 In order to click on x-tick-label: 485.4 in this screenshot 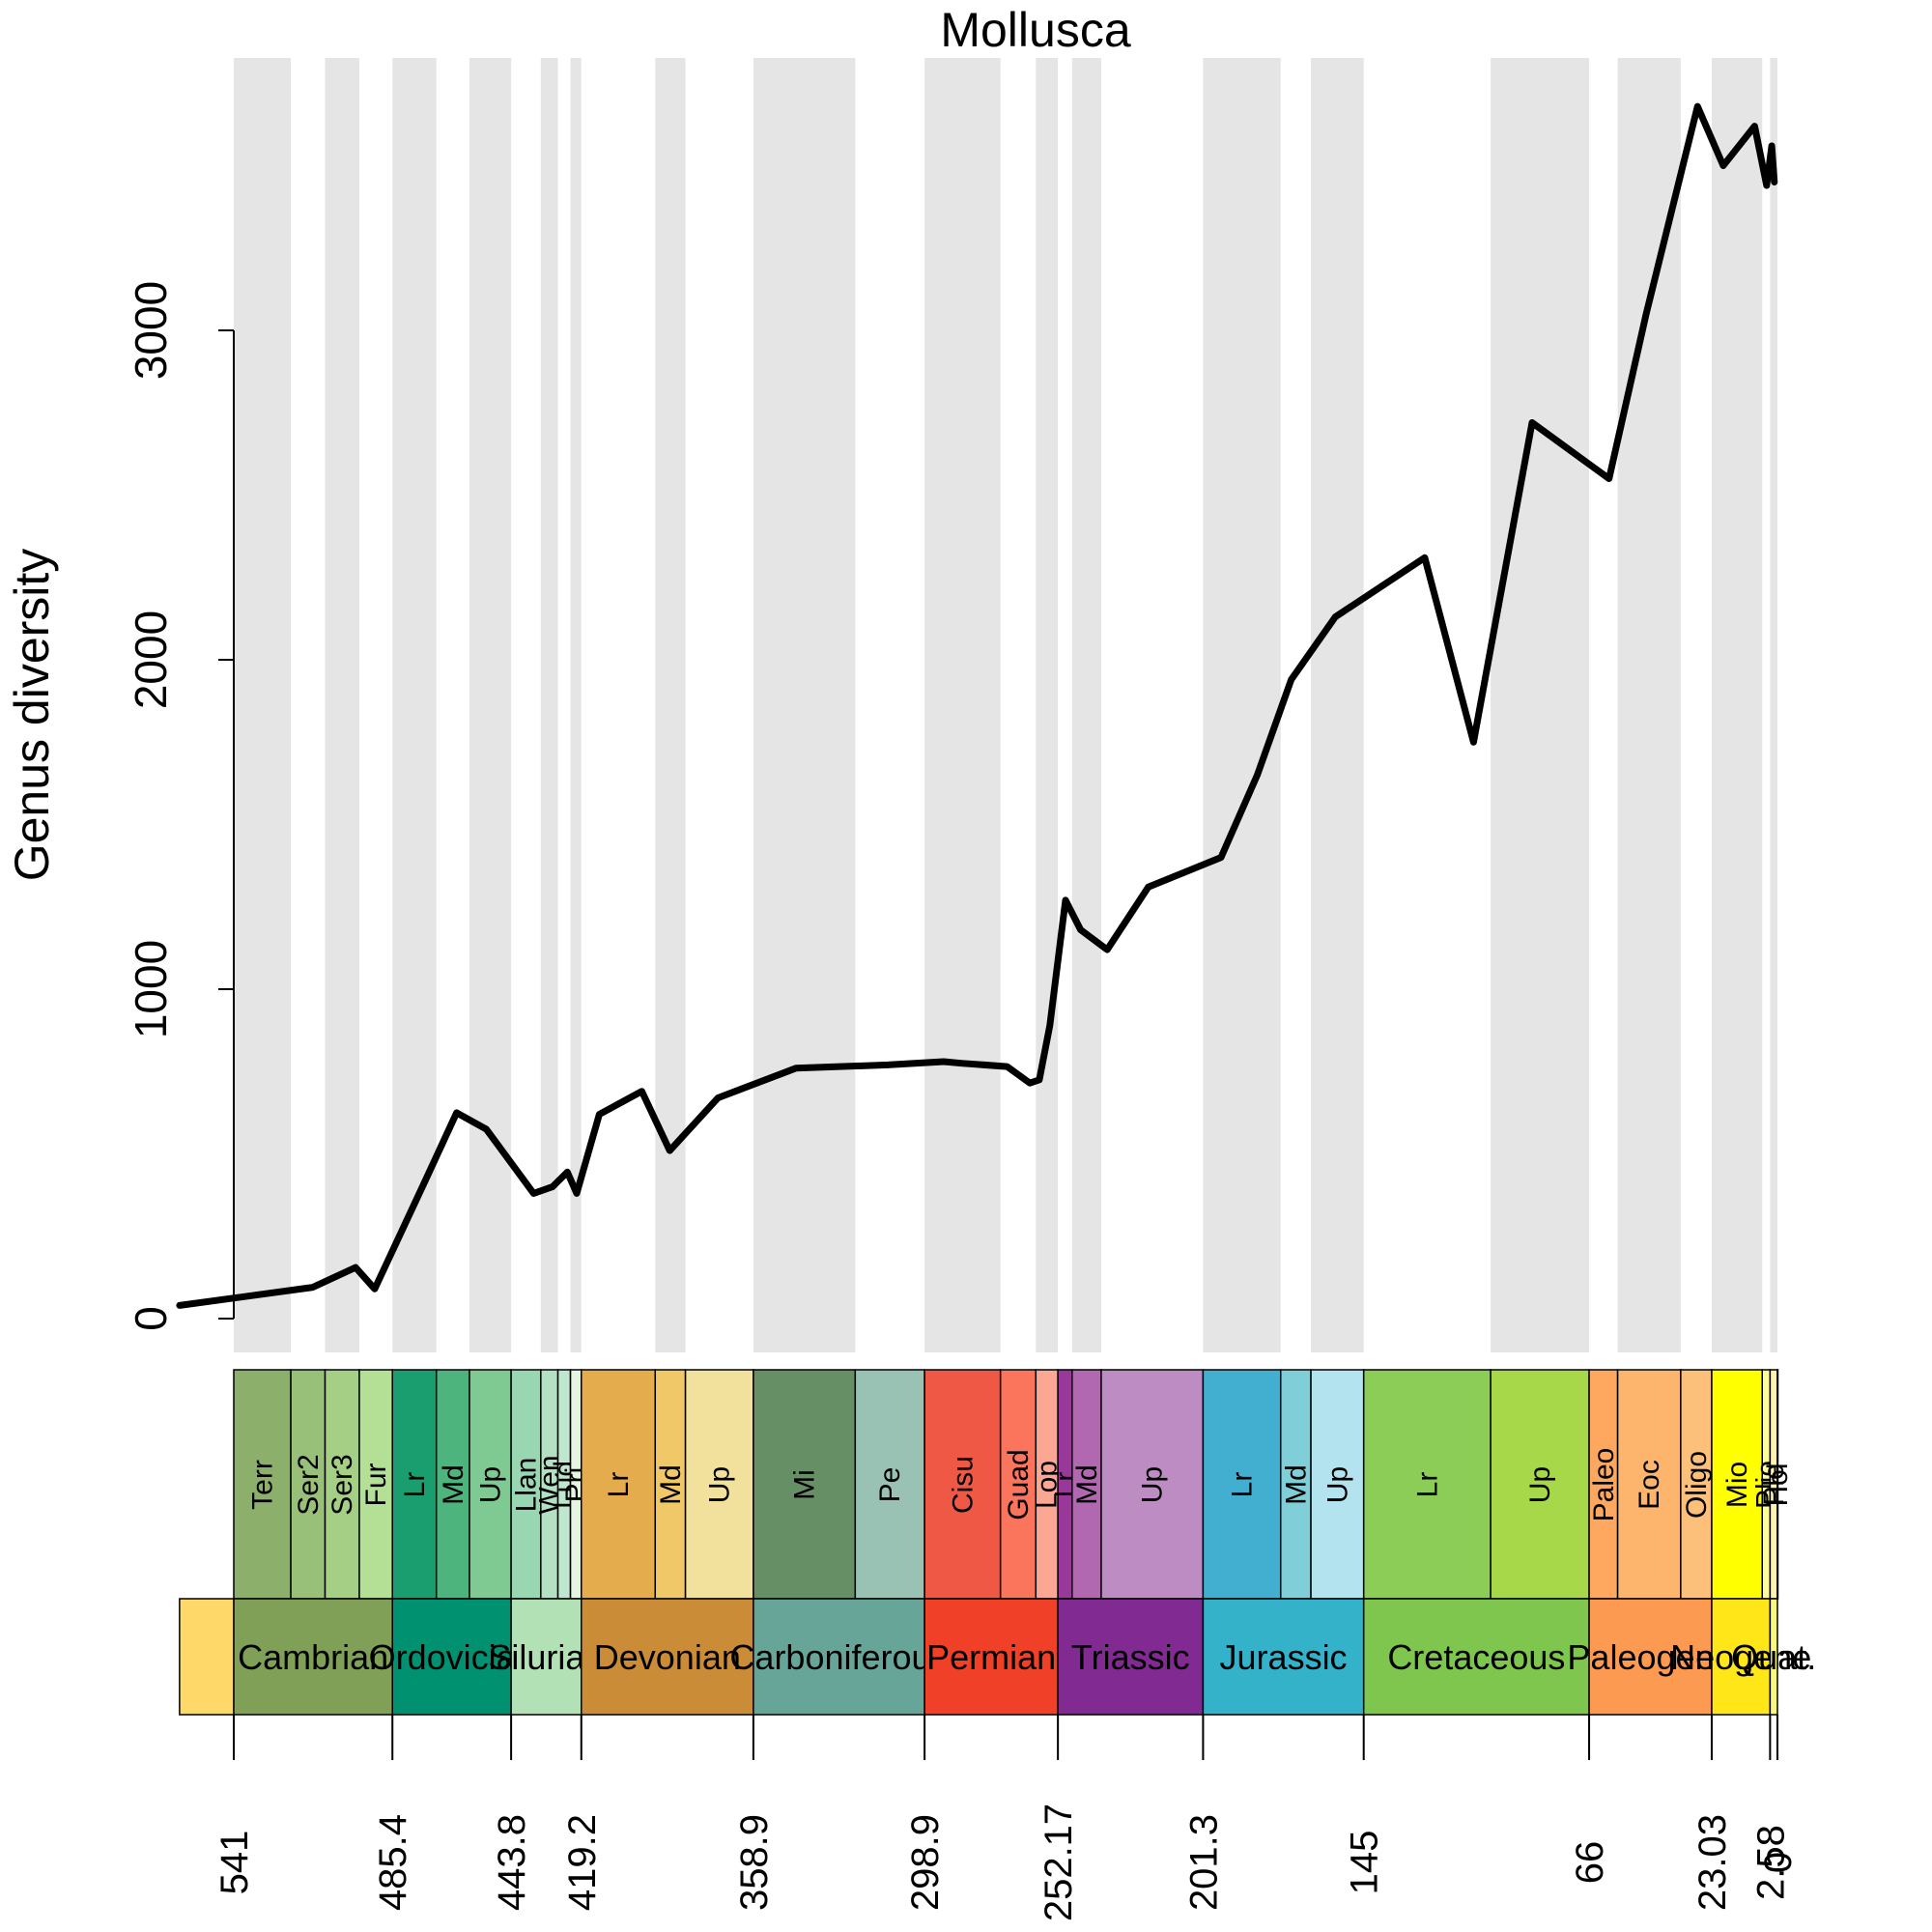, I will do `click(393, 1862)`.